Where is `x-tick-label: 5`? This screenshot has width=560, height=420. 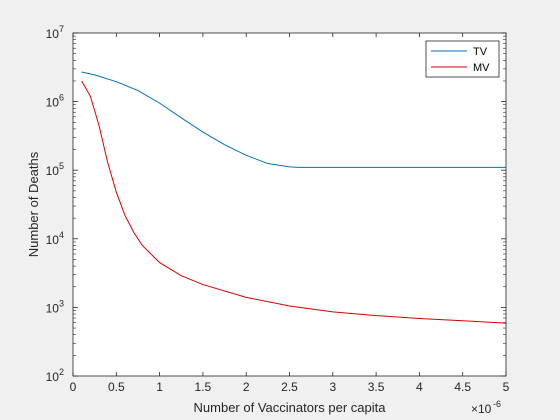
x-tick-label: 5 is located at coordinates (506, 387).